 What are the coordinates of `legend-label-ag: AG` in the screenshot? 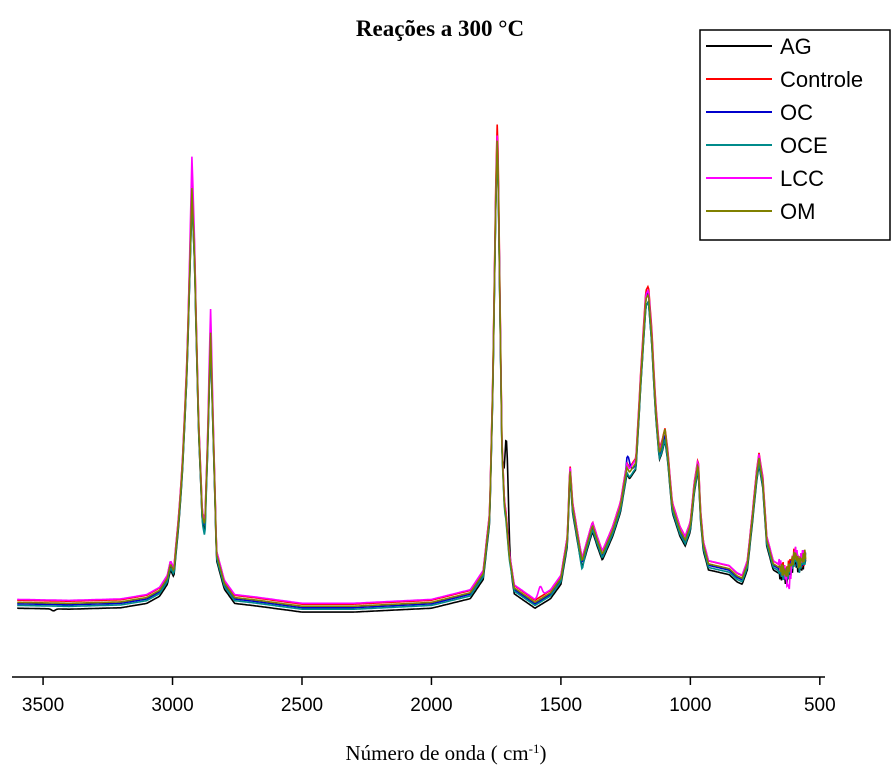 It's located at (796, 46).